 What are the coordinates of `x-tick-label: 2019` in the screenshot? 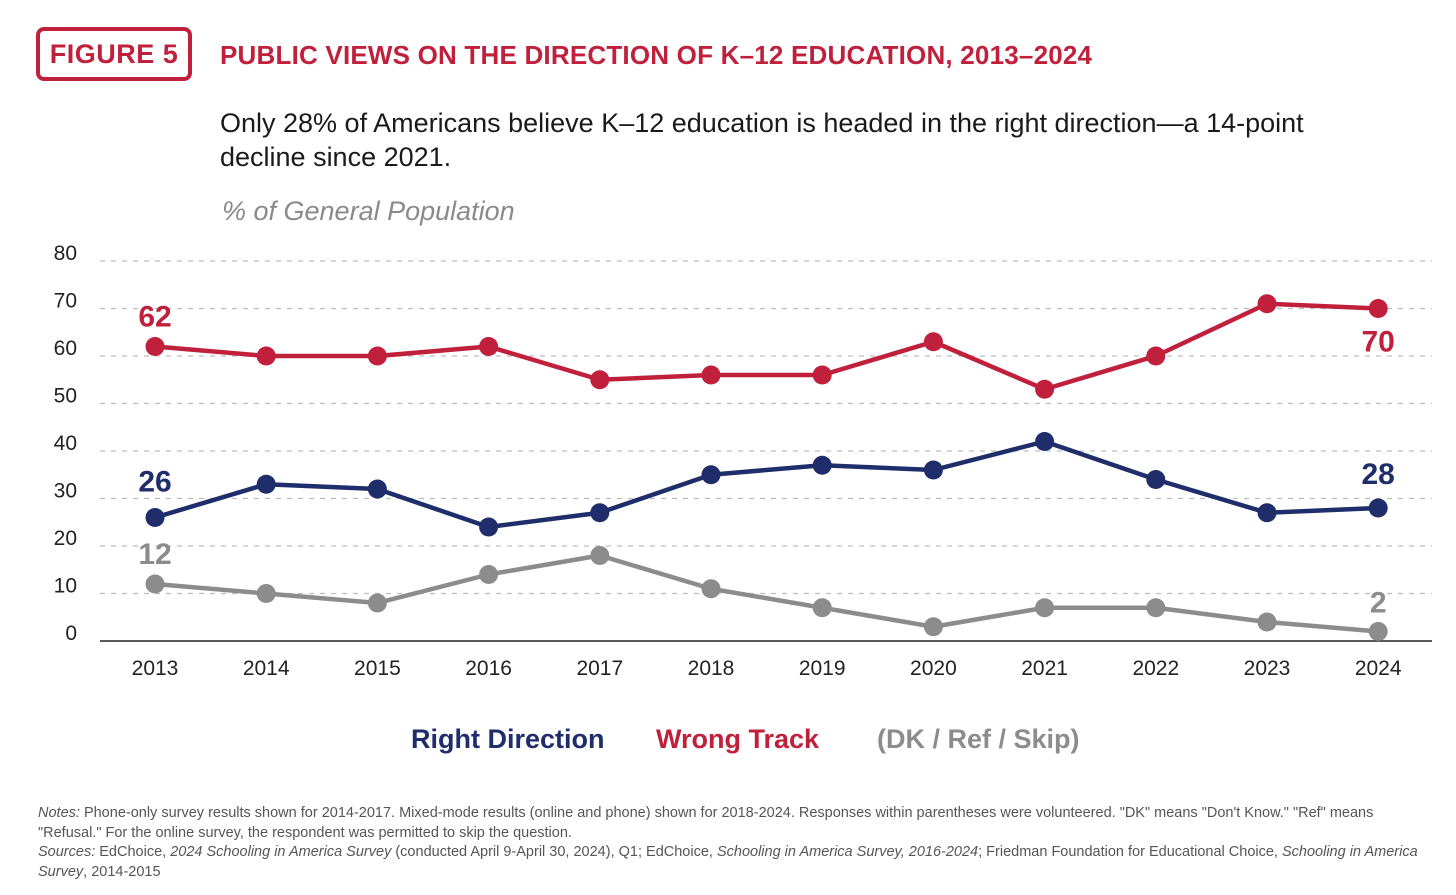 It's located at (822, 668).